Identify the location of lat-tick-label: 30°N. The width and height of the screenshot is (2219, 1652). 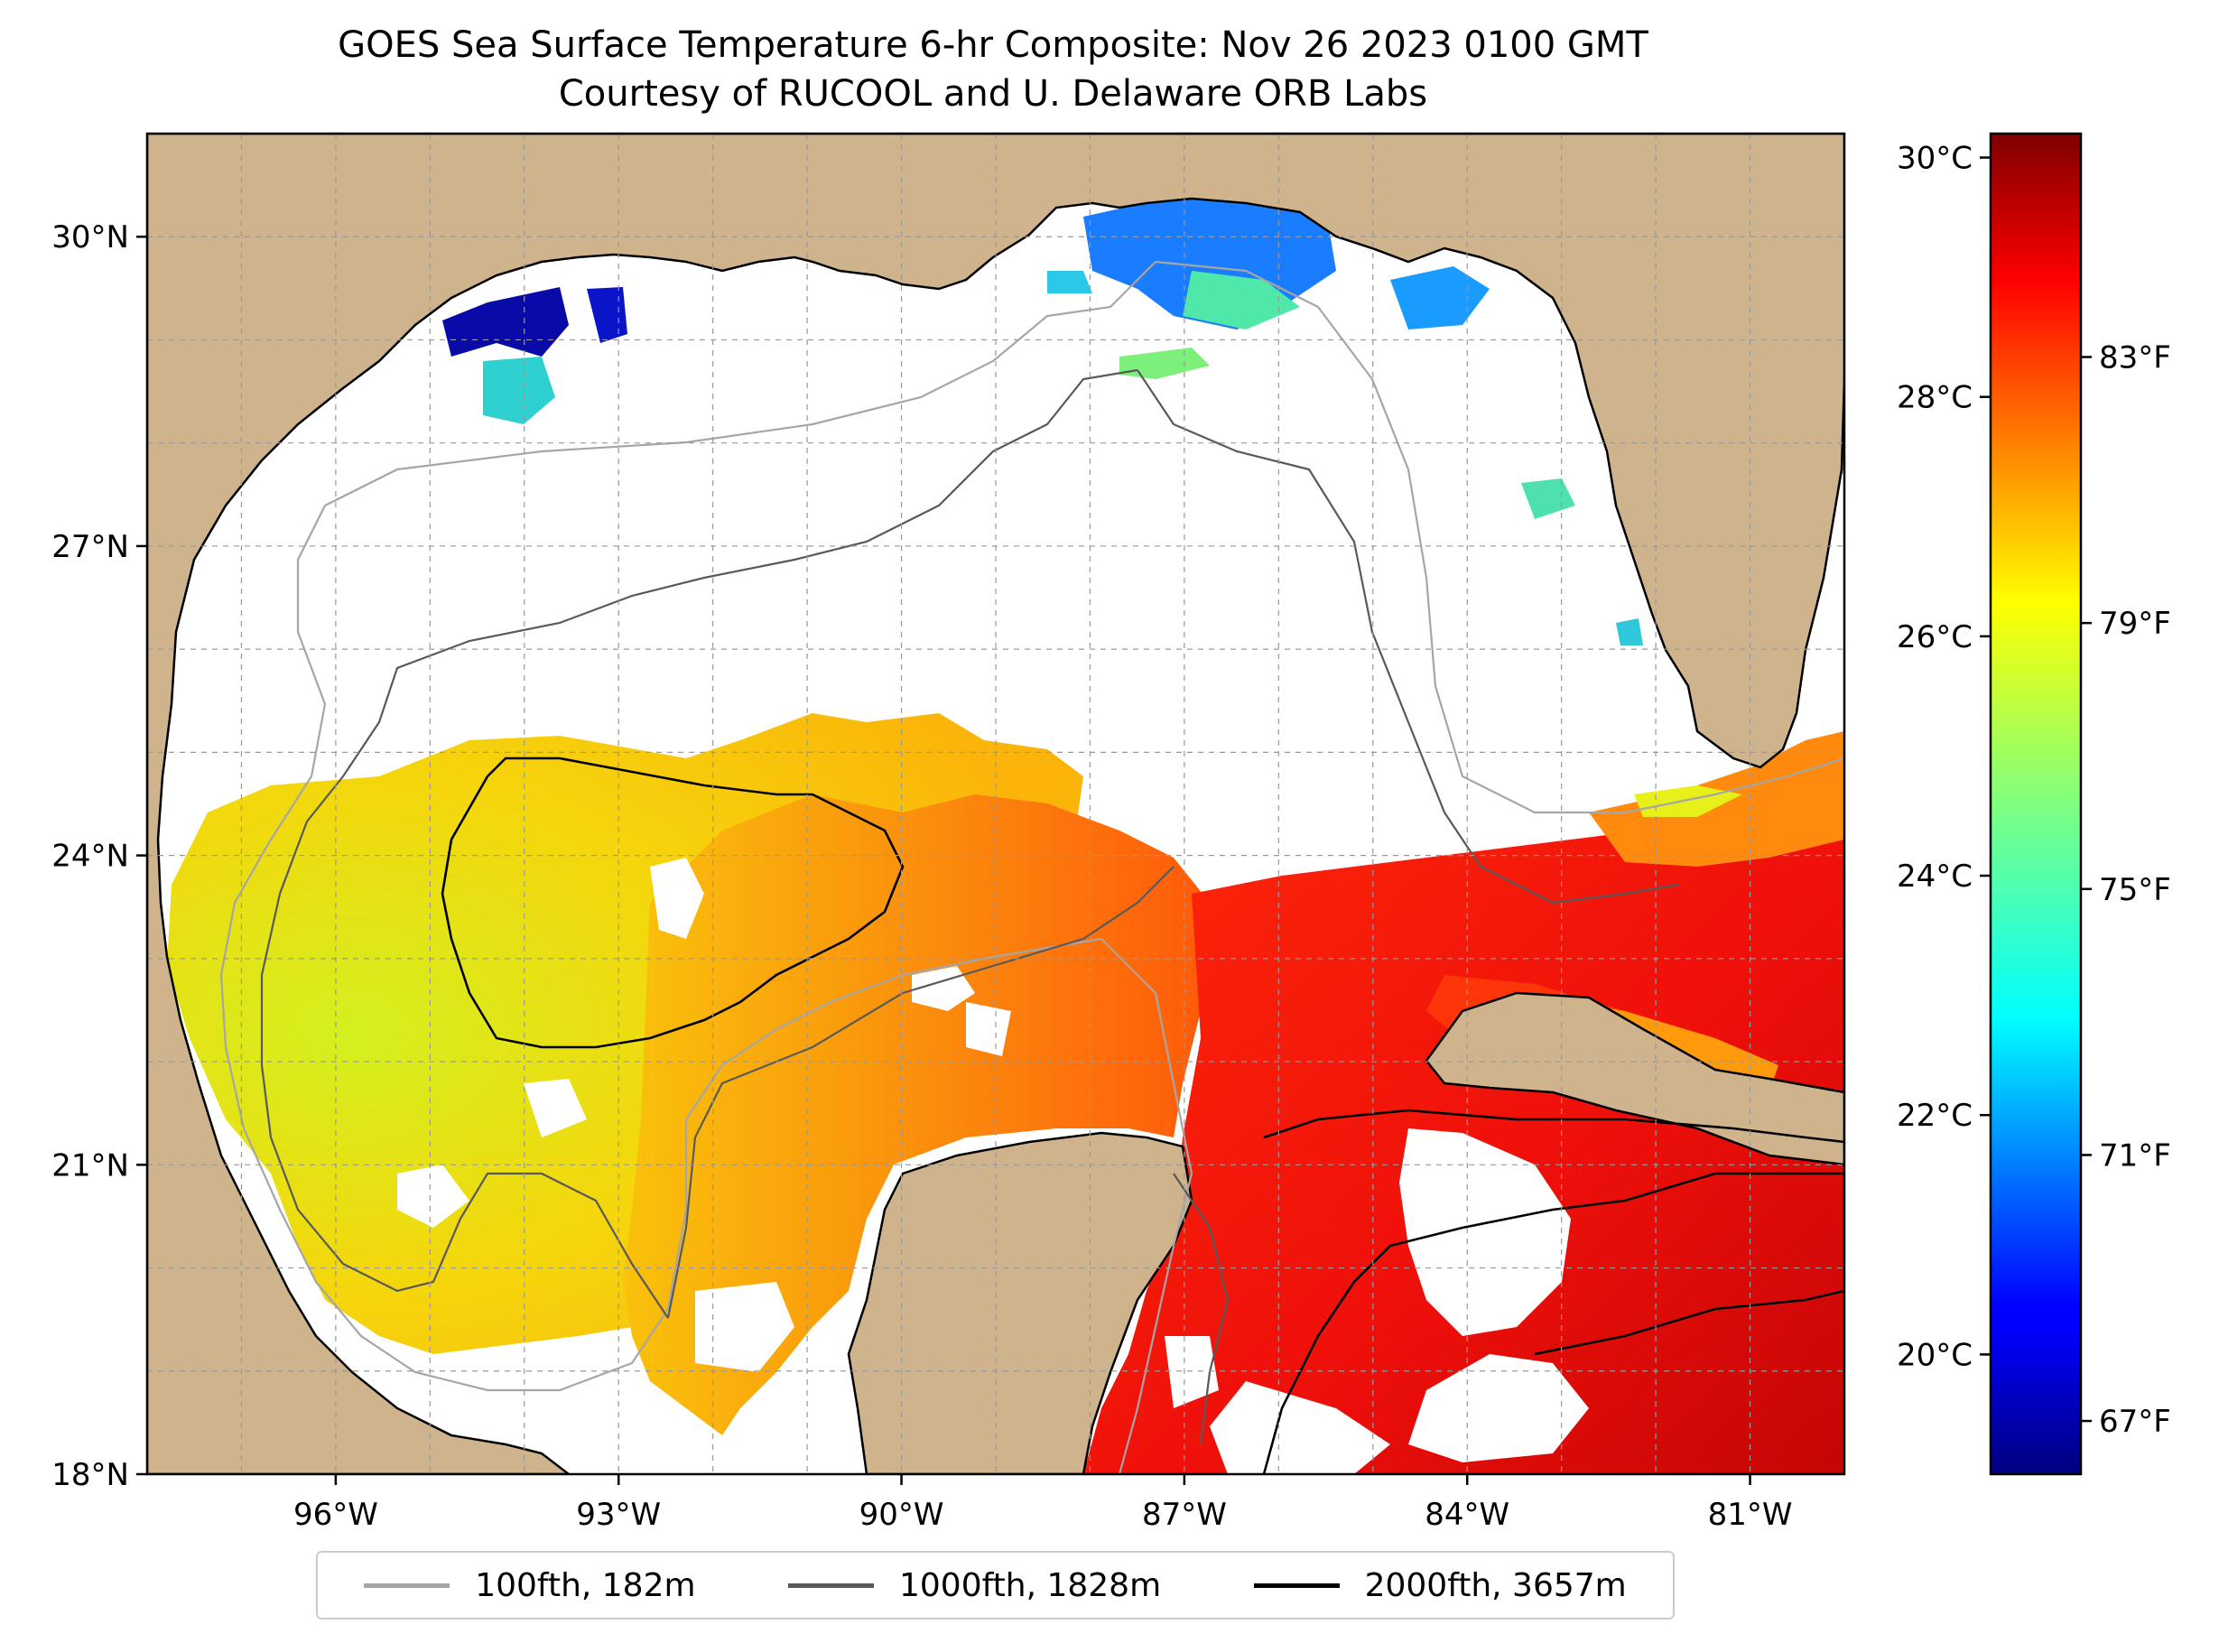
(90, 237).